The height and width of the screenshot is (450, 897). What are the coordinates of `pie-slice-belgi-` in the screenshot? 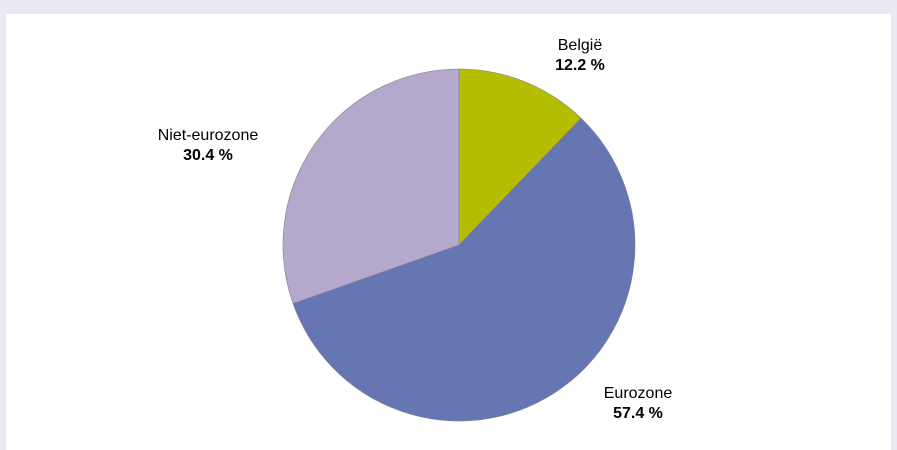 It's located at (520, 157).